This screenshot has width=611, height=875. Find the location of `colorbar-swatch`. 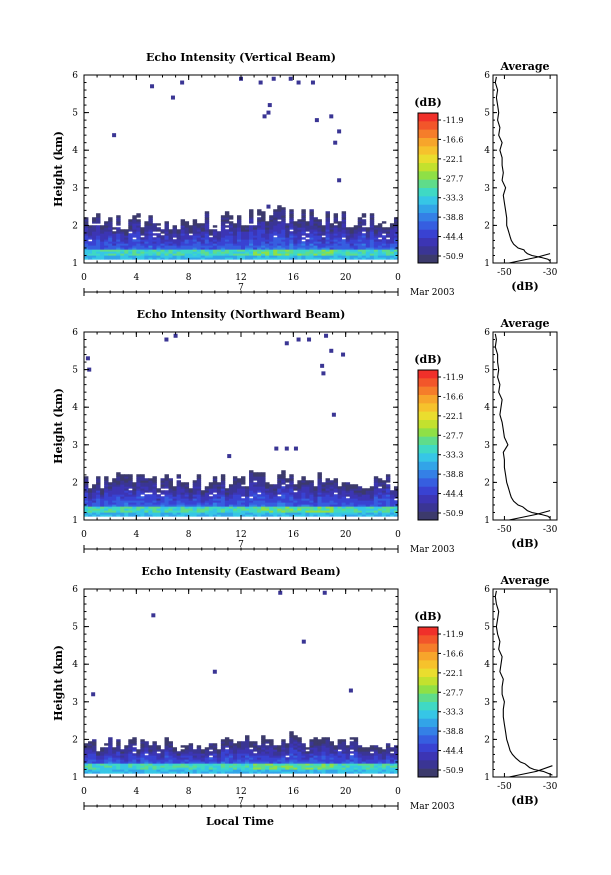

colorbar-swatch is located at coordinates (428, 391).